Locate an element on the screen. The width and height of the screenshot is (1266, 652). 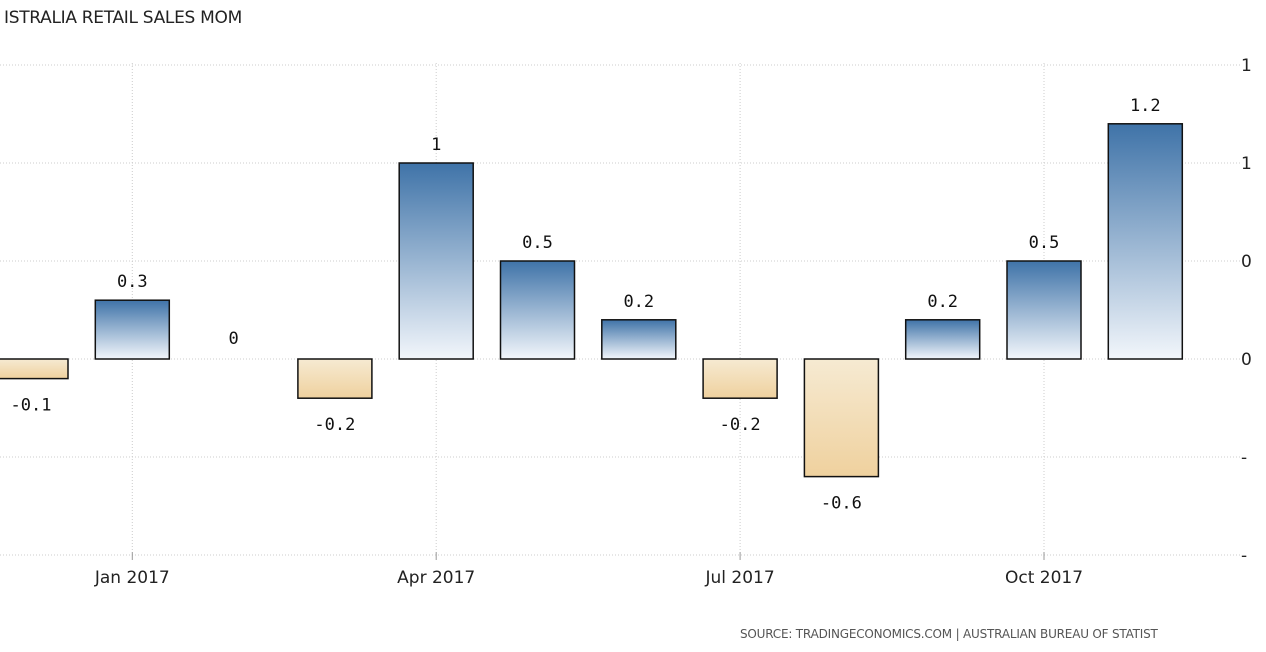
x-tick-label: Jul 2017 is located at coordinates (740, 578).